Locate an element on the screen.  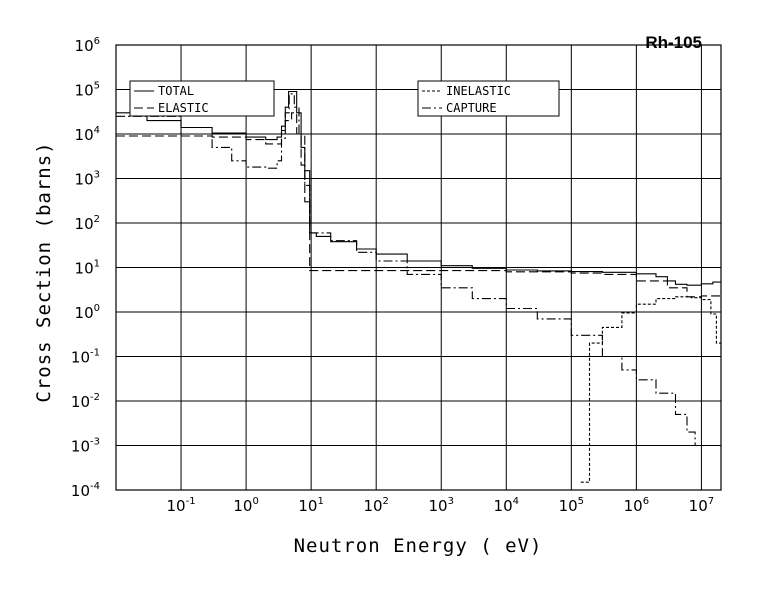
y-tick-label: 10⁻³ is located at coordinates (85, 446).